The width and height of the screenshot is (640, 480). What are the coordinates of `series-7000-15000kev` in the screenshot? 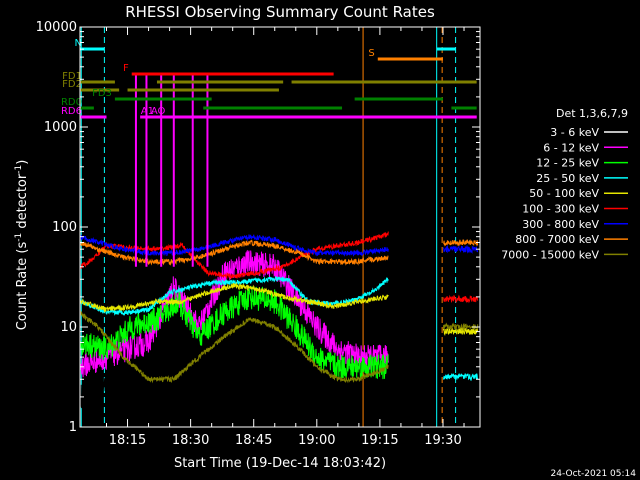 It's located at (234, 347).